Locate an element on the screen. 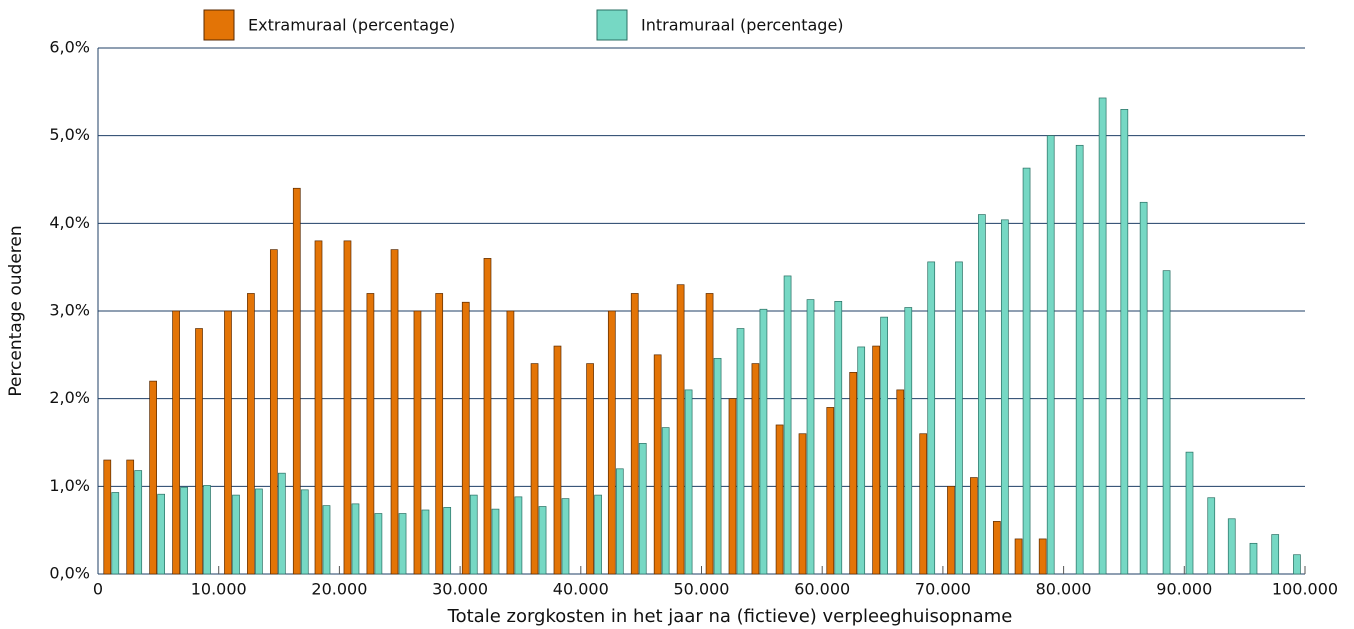  legend-label: Extramuraal (percentage) is located at coordinates (351, 25).